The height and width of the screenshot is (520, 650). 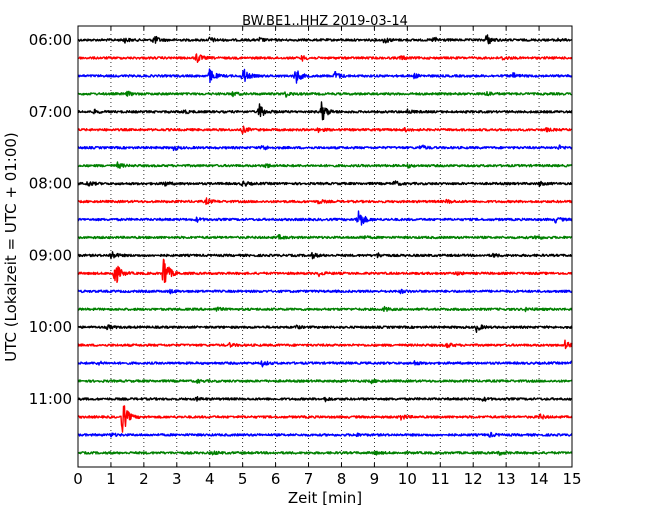 What do you see at coordinates (50, 399) in the screenshot?
I see `y-tick-label: 11:00` at bounding box center [50, 399].